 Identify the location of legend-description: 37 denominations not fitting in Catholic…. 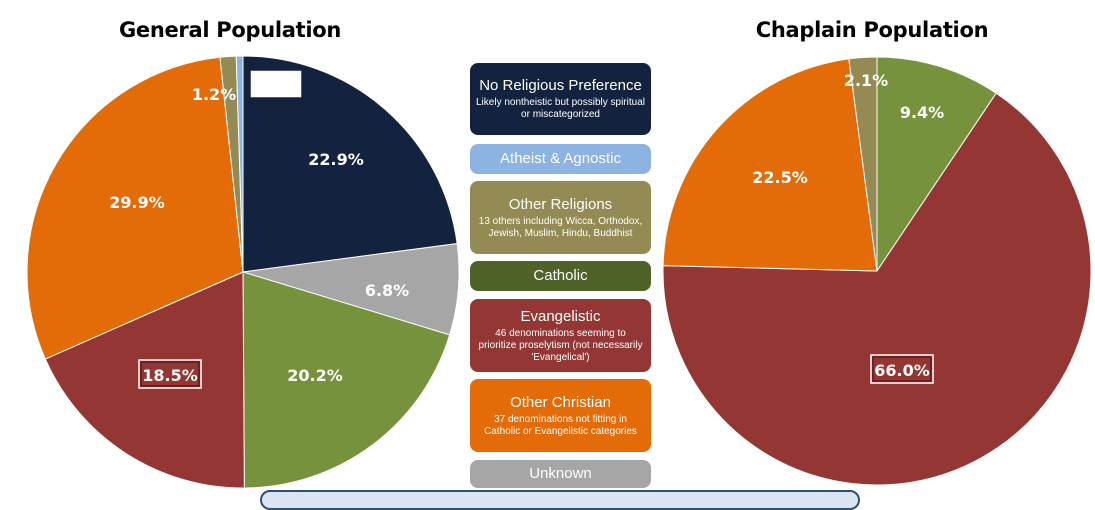
(560, 425).